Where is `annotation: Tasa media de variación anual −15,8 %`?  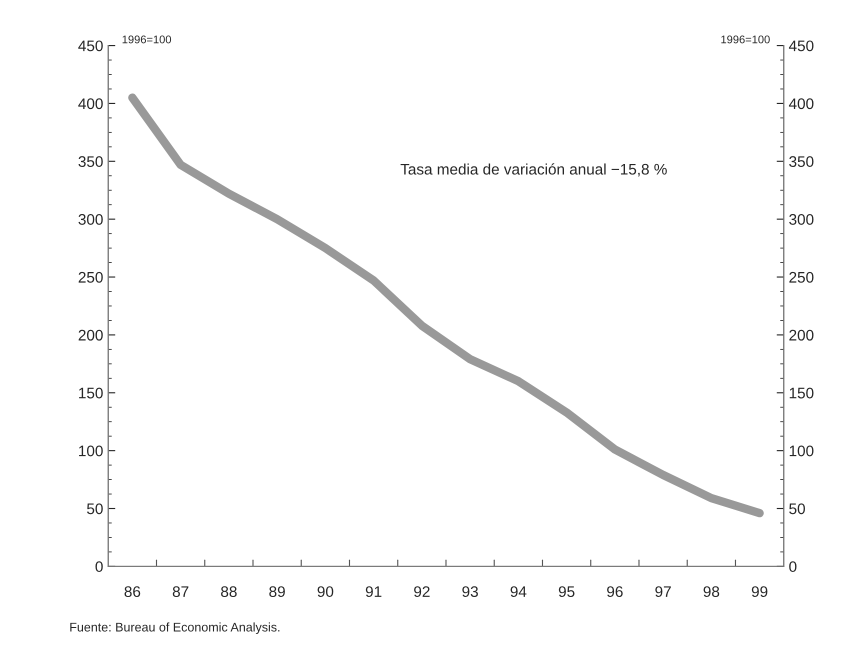
annotation: Tasa media de variación anual −15,8 % is located at coordinates (533, 169).